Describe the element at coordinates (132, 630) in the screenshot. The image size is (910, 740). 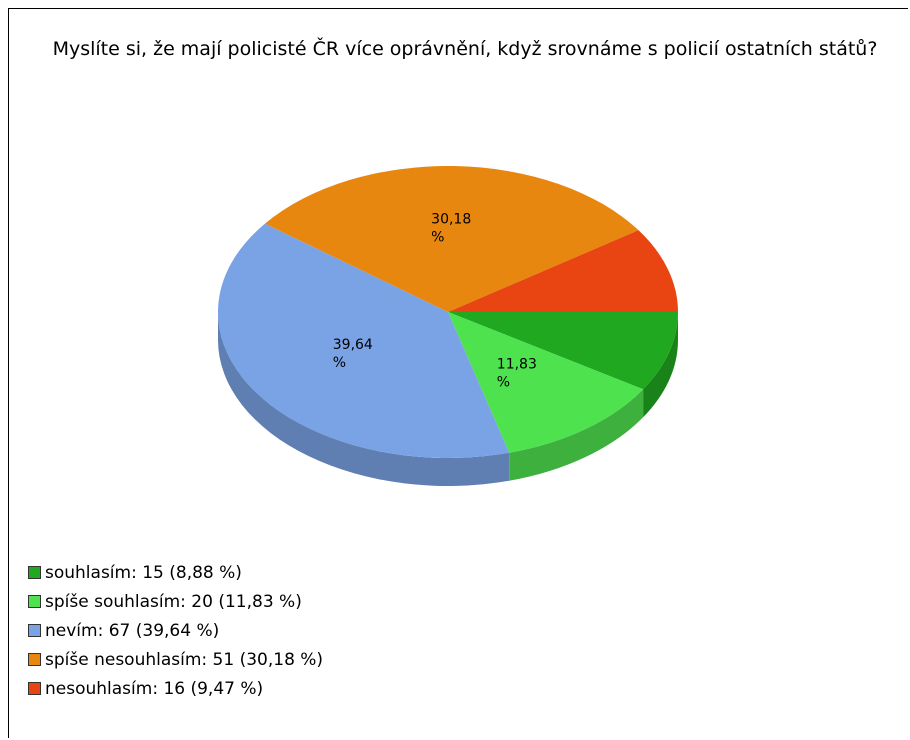
I see `legend-label: nevím: 67 (39,64 %)` at that location.